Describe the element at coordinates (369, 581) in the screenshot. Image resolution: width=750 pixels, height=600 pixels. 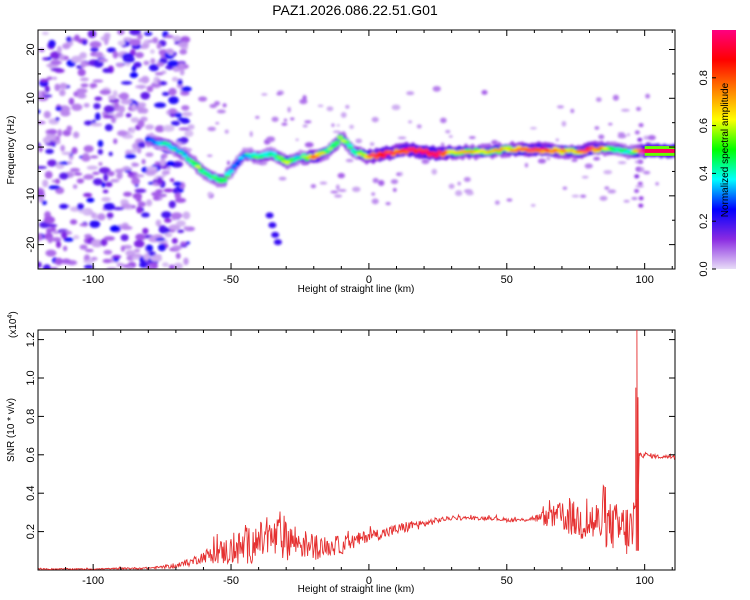
I see `x-tick-label: 0` at that location.